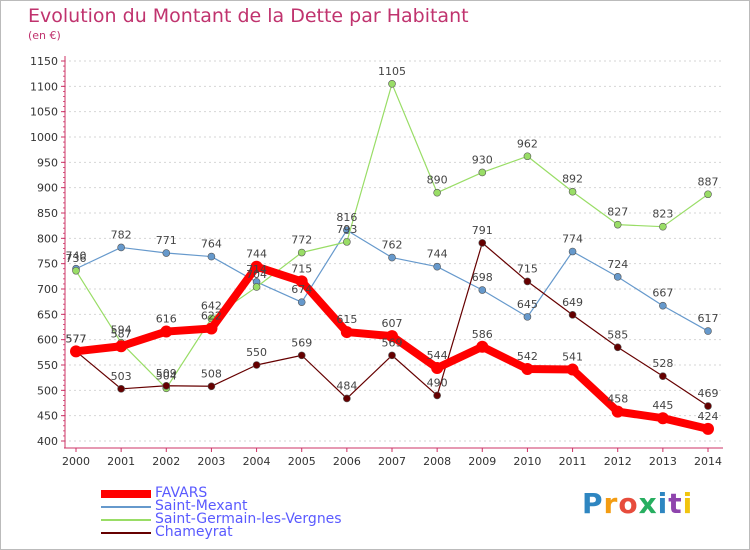  Describe the element at coordinates (527, 461) in the screenshot. I see `x-tick-label: 2010` at that location.